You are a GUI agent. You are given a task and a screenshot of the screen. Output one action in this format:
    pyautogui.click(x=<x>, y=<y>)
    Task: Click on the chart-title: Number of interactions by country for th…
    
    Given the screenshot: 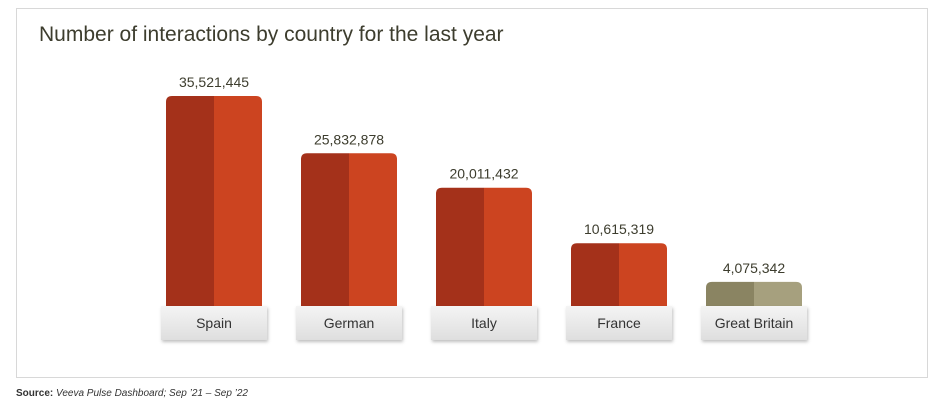 What is the action you would take?
    pyautogui.click(x=271, y=34)
    